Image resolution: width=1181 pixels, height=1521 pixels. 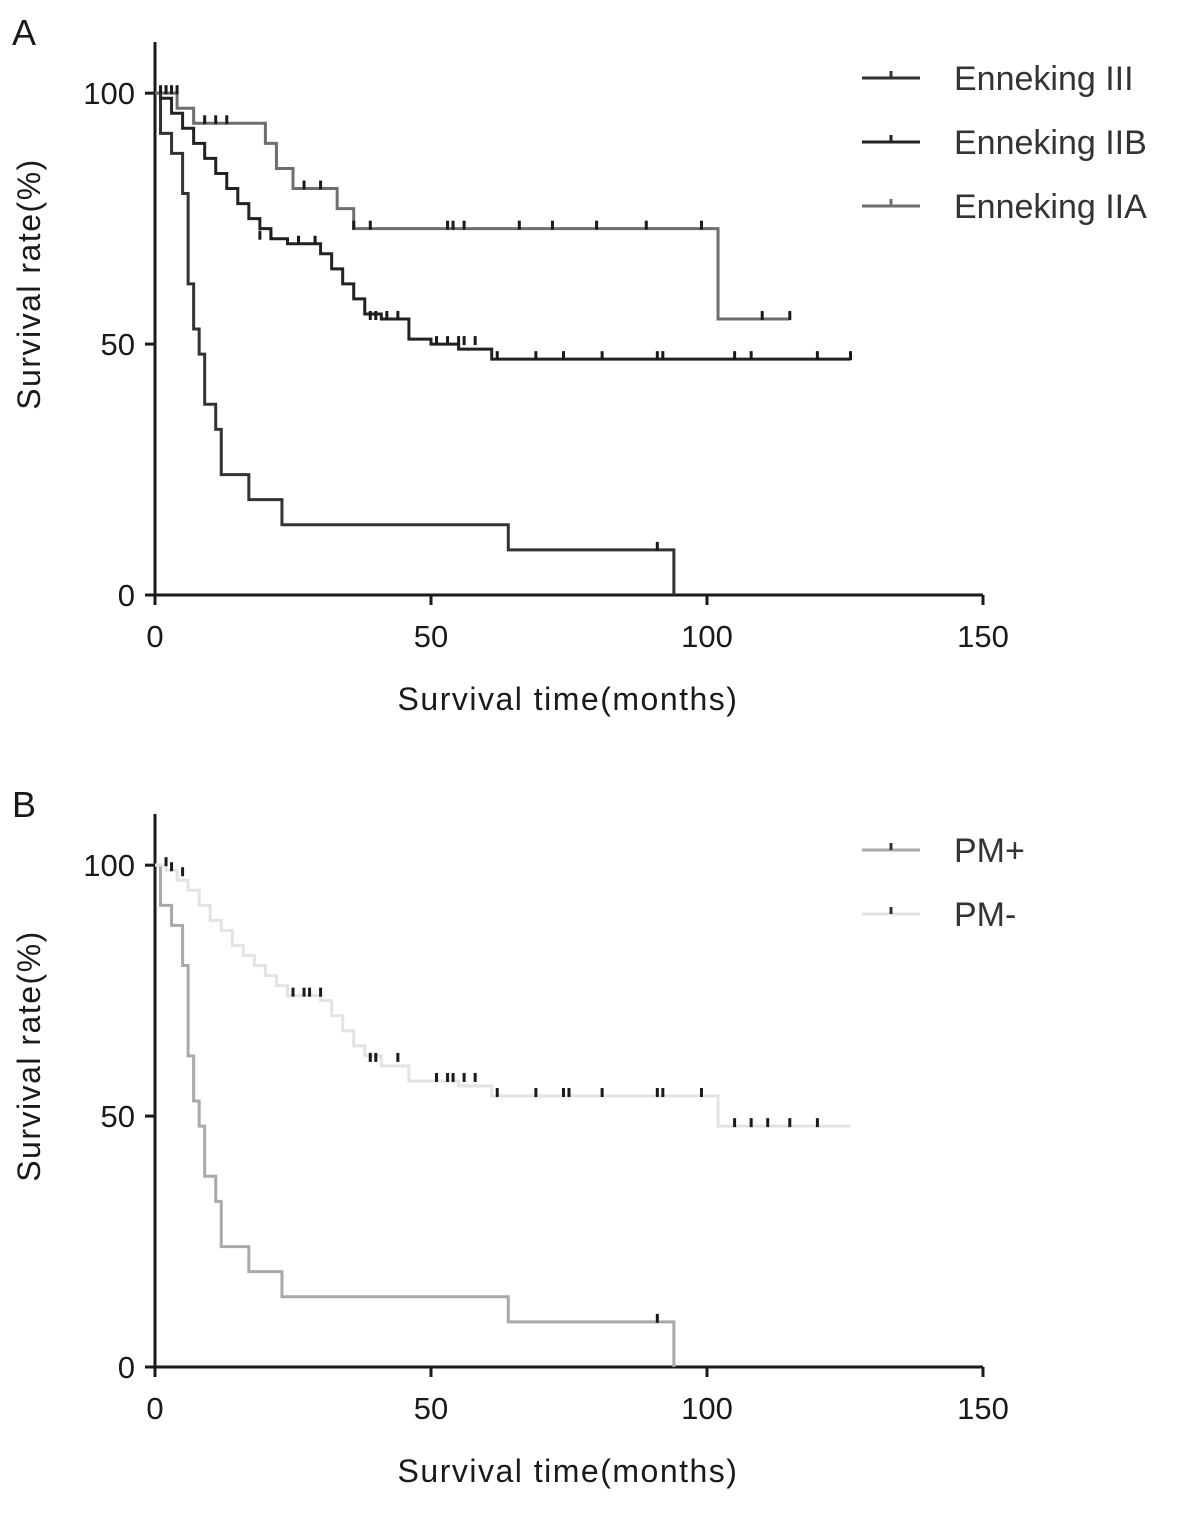 I want to click on x-tick-label-b-0: 0, so click(x=154, y=1408).